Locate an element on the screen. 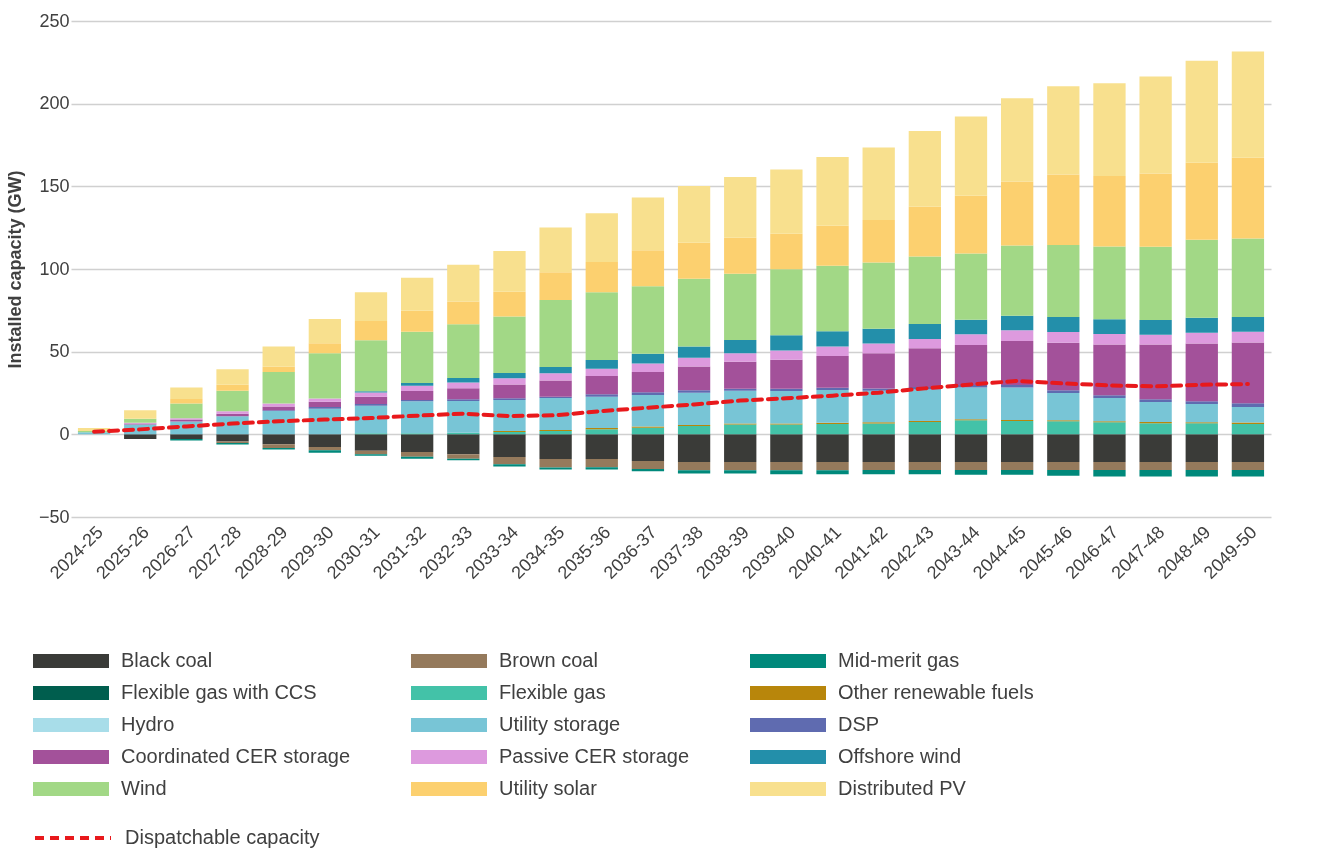  legend-label: Flexible gas with CCS is located at coordinates (219, 692).